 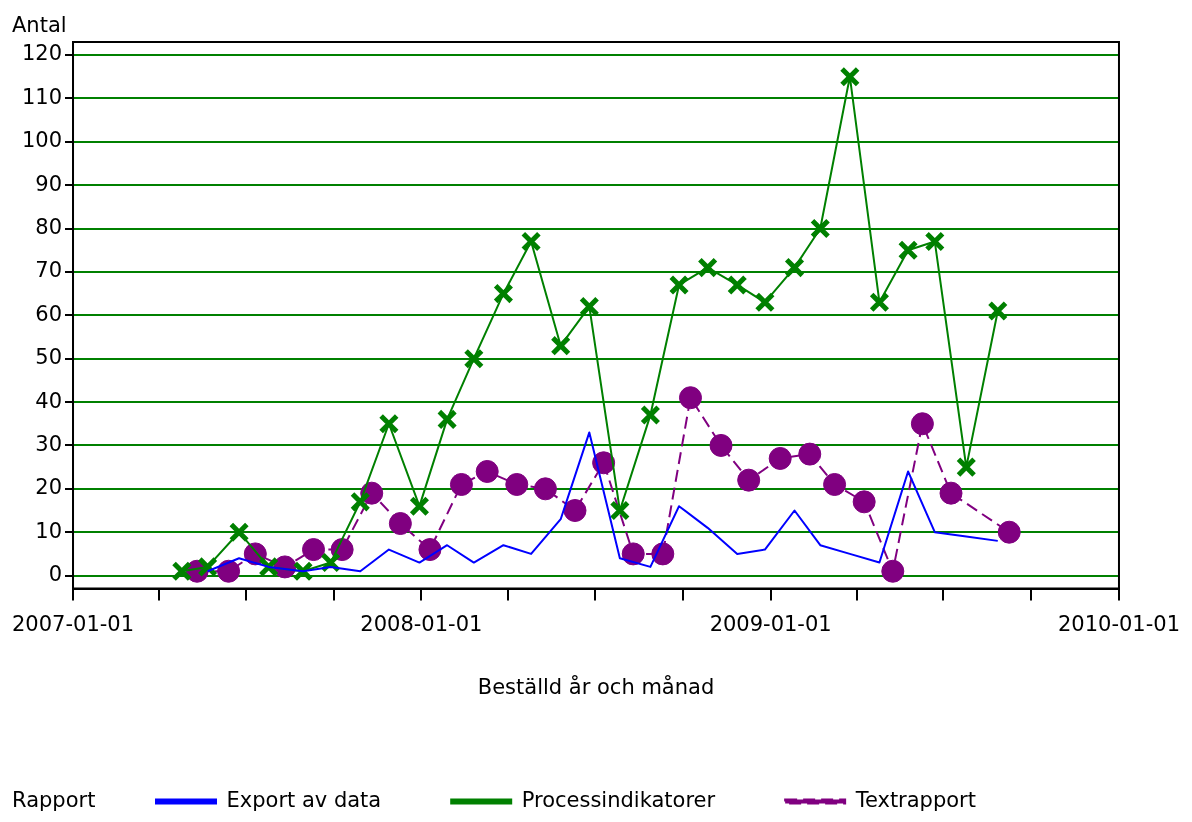 What do you see at coordinates (49, 357) in the screenshot?
I see `y-tick-label: 50` at bounding box center [49, 357].